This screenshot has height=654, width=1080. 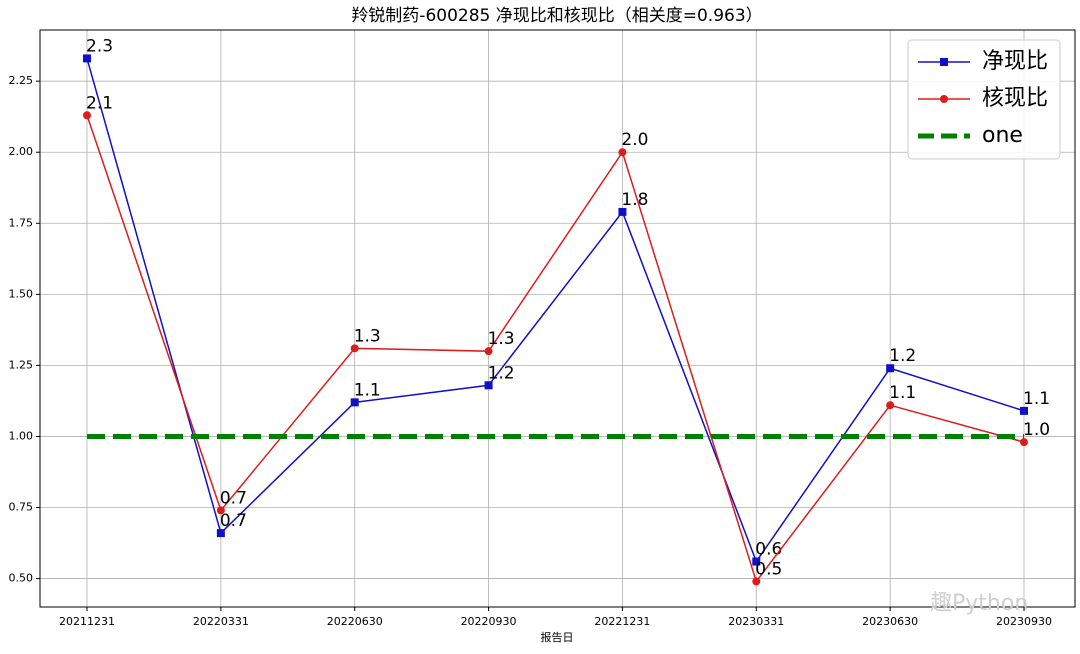 I want to click on y-tick-label: 1.25, so click(x=21, y=364).